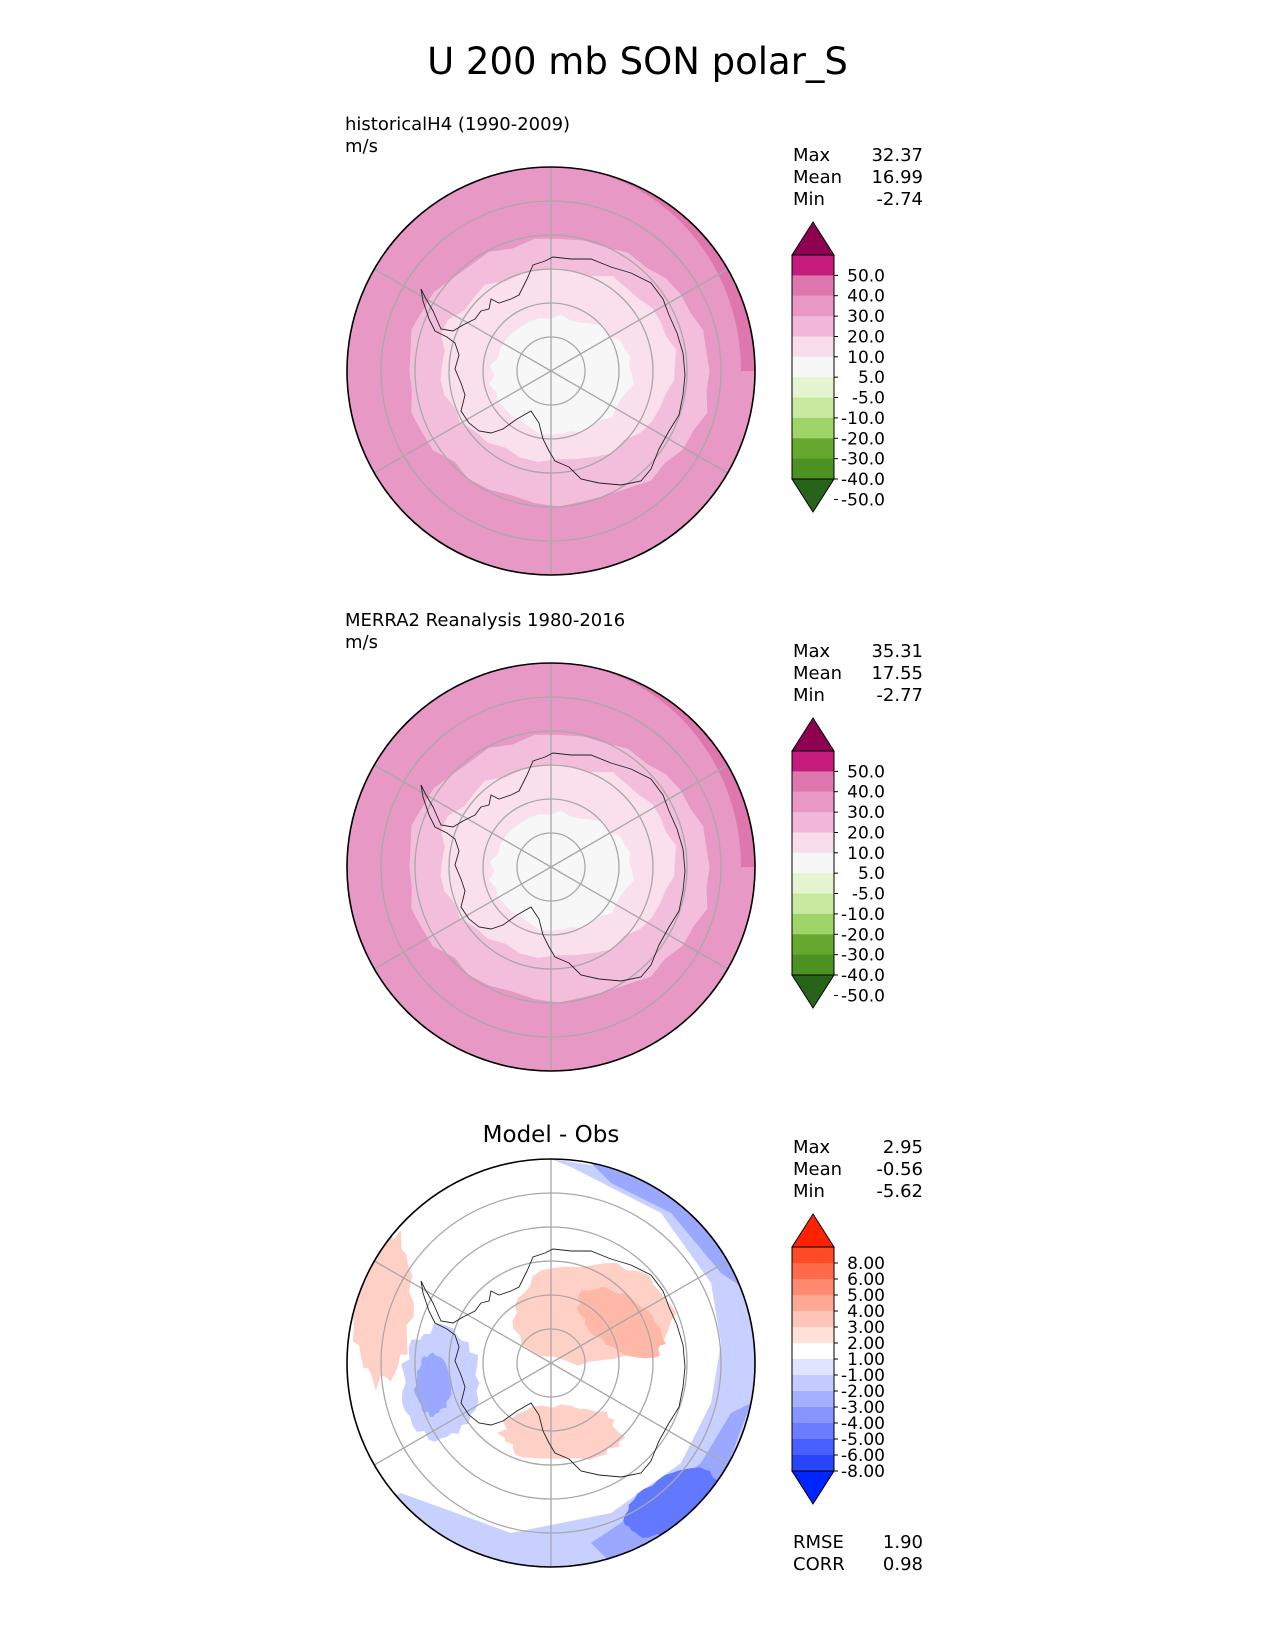 This screenshot has width=1275, height=1650. I want to click on map-boundary, so click(551, 1363).